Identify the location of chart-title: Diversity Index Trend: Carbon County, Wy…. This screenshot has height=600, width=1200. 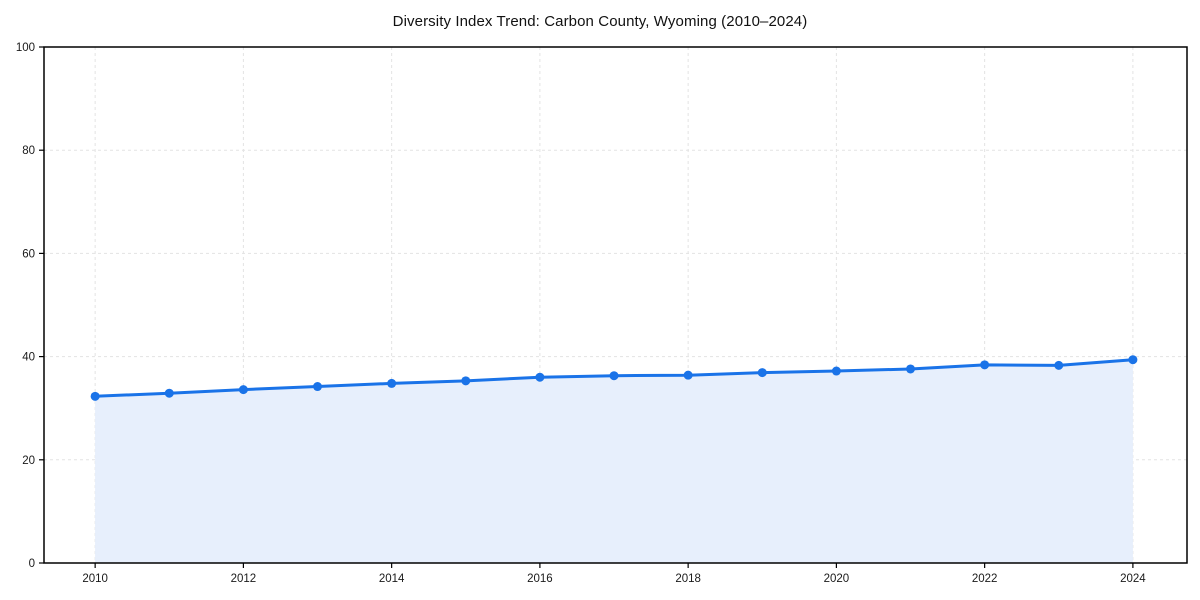
(600, 21).